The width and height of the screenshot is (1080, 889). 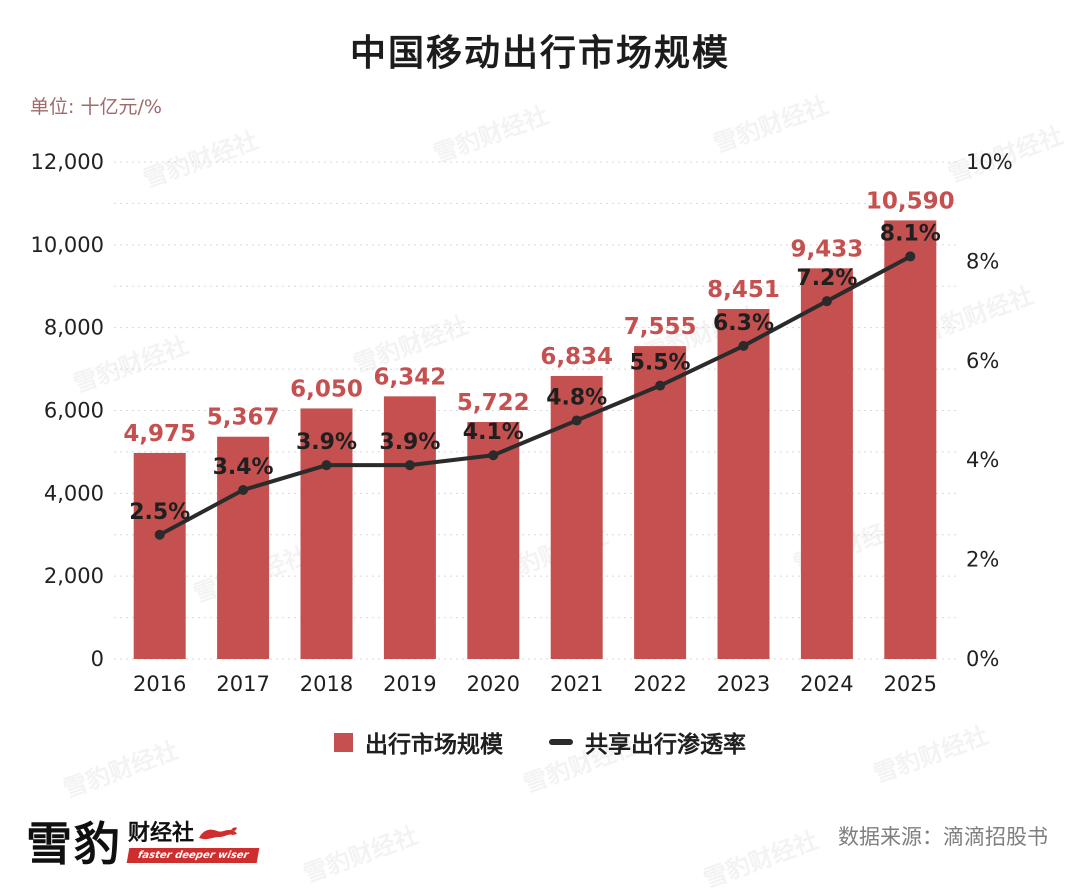 What do you see at coordinates (910, 201) in the screenshot?
I see `svg-text: 10,590` at bounding box center [910, 201].